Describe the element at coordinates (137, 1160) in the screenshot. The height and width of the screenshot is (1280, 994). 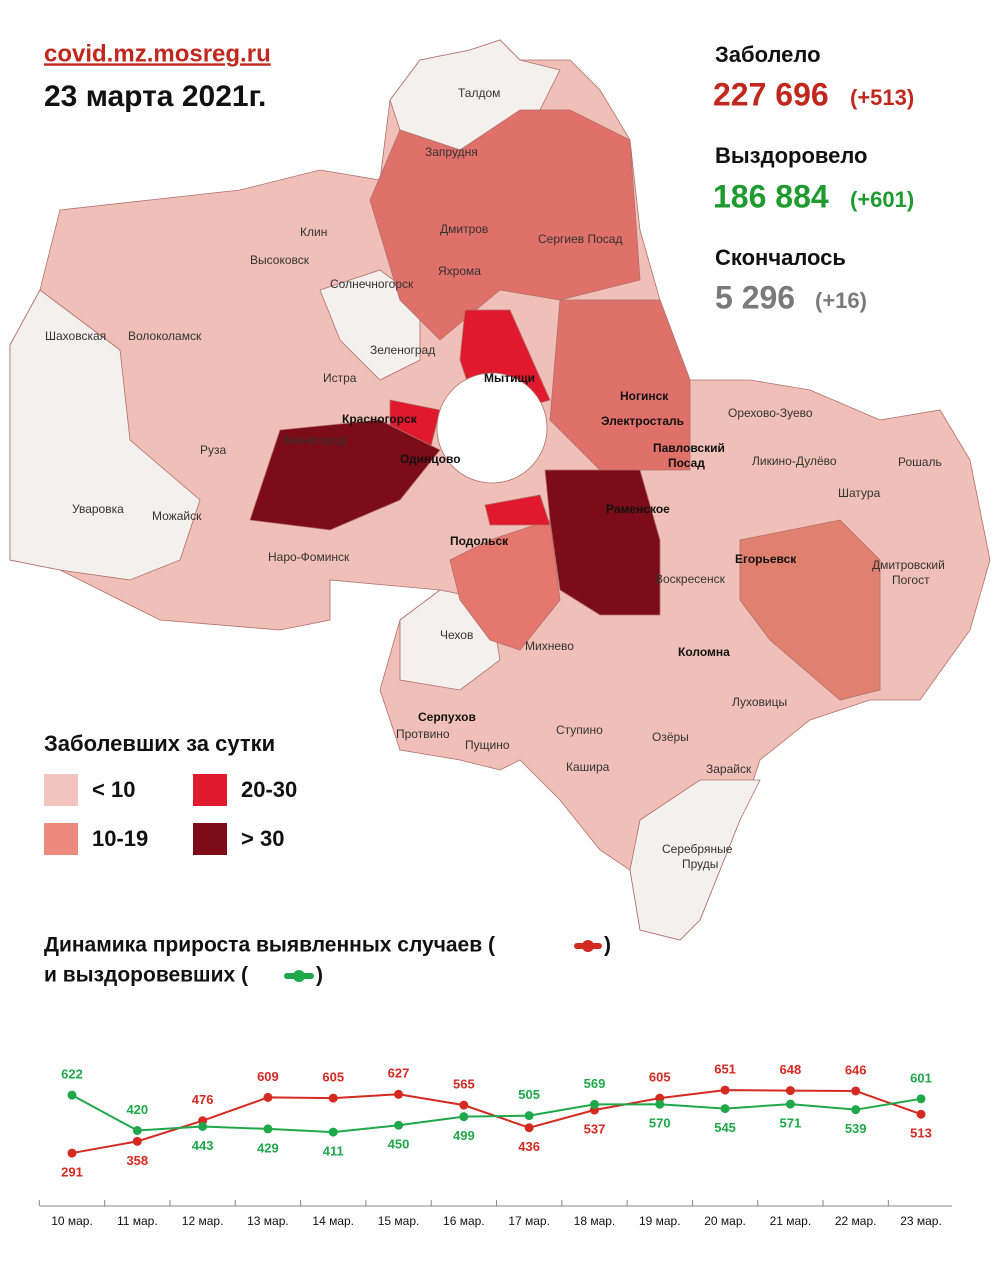
I see `data-label: 358` at that location.